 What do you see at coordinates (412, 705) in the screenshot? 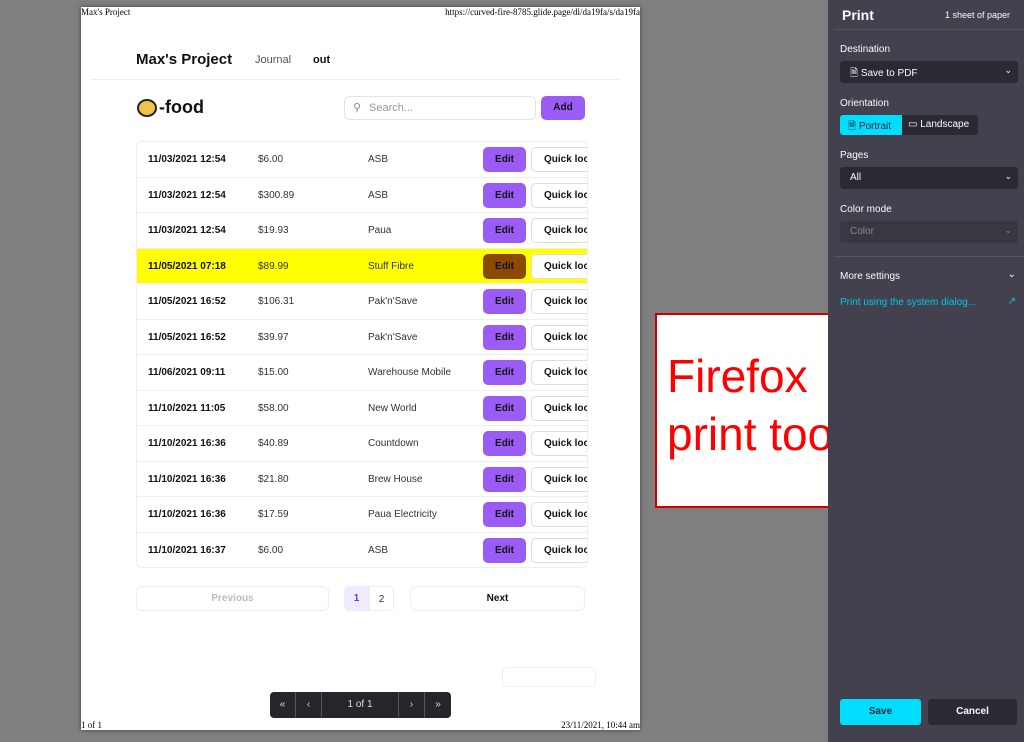
I see `next-page-button: ›` at bounding box center [412, 705].